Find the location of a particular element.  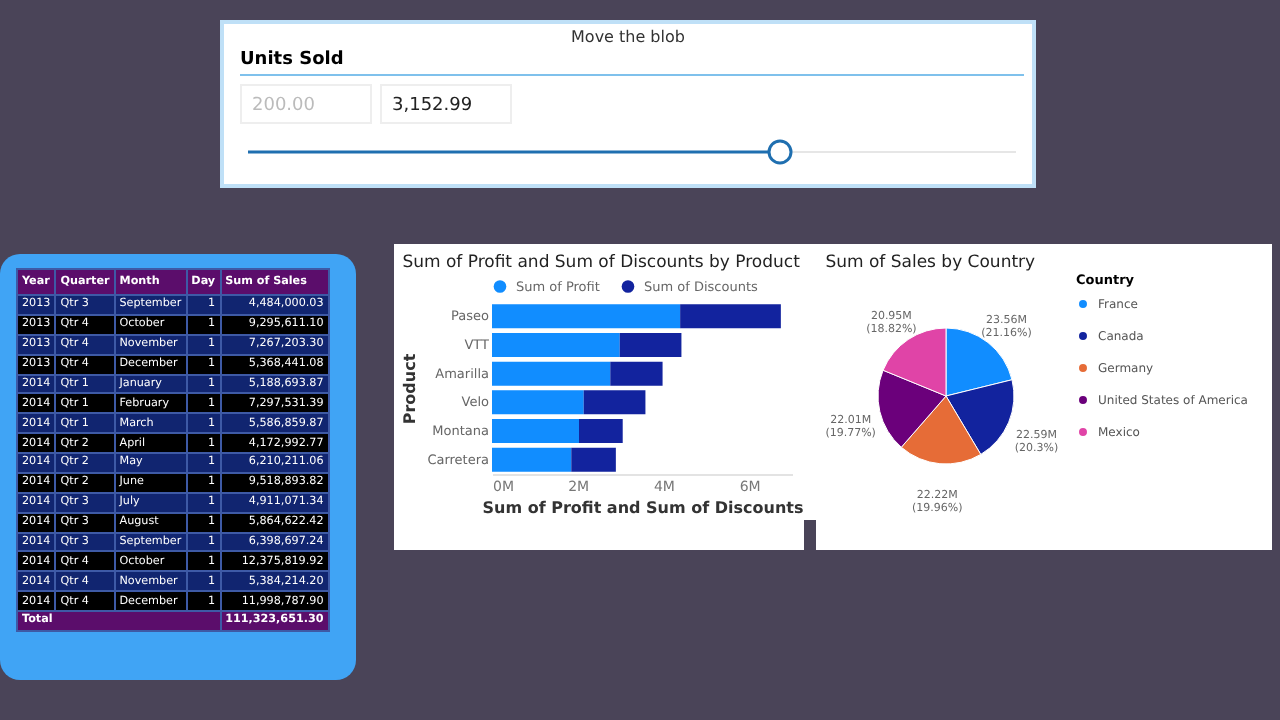

x-axis-title: Sum of Profit and Sum of Discounts is located at coordinates (643, 508).